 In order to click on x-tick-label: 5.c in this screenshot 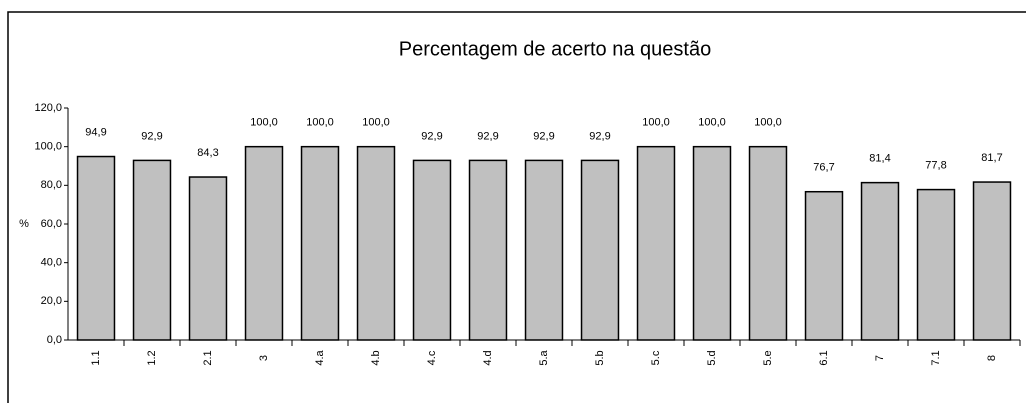, I will do `click(656, 357)`.